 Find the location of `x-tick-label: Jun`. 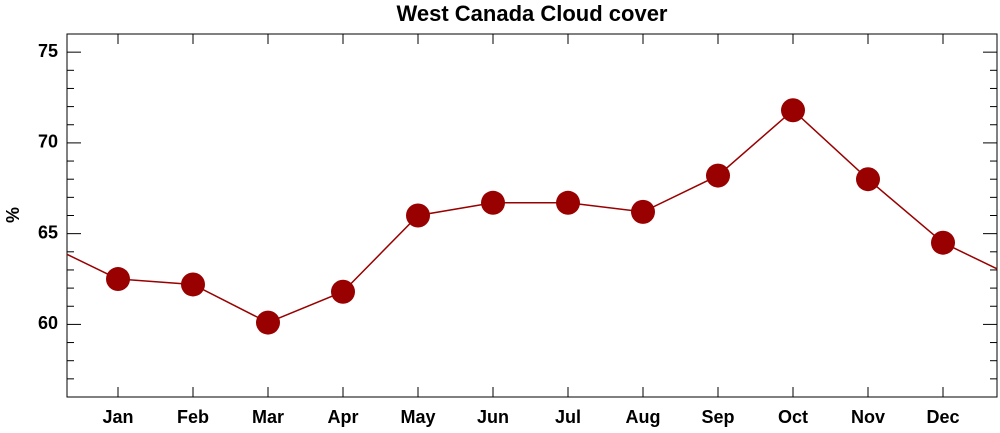

x-tick-label: Jun is located at coordinates (493, 417).